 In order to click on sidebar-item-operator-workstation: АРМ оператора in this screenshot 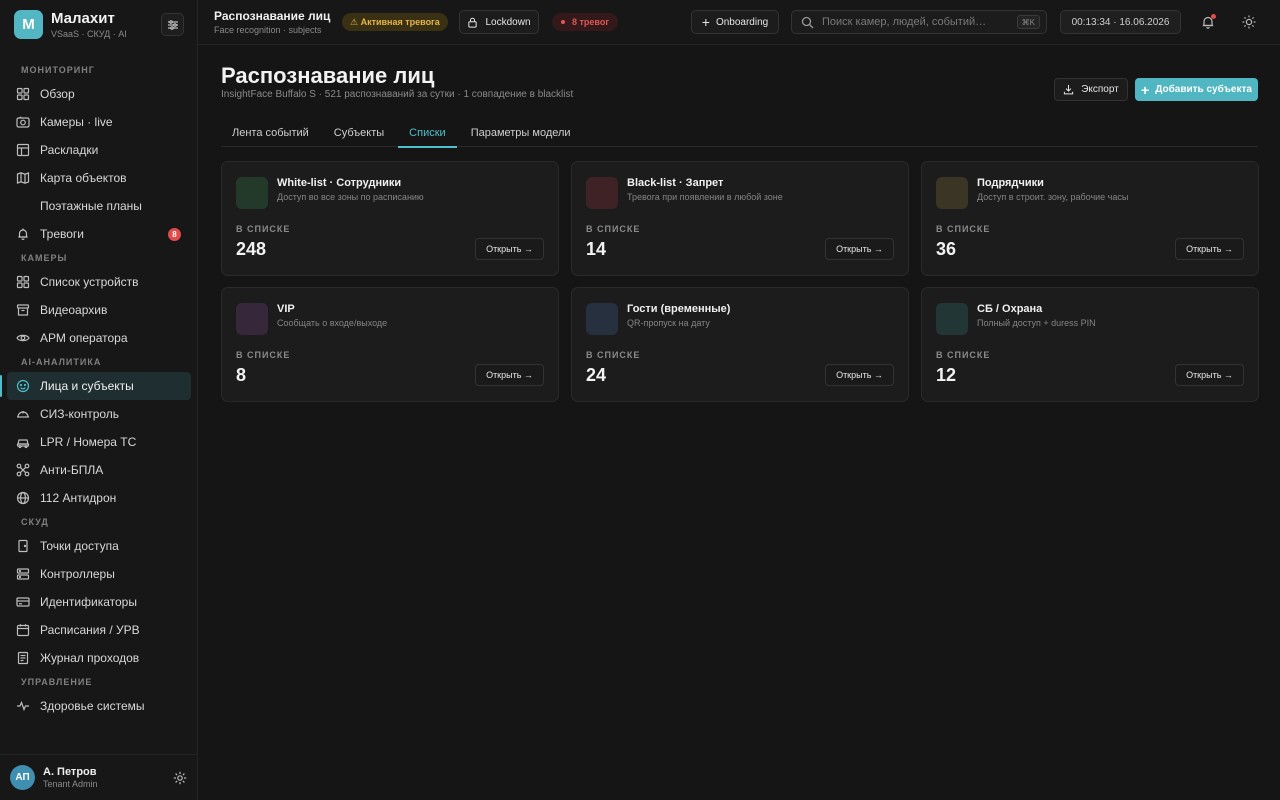, I will do `click(95, 338)`.